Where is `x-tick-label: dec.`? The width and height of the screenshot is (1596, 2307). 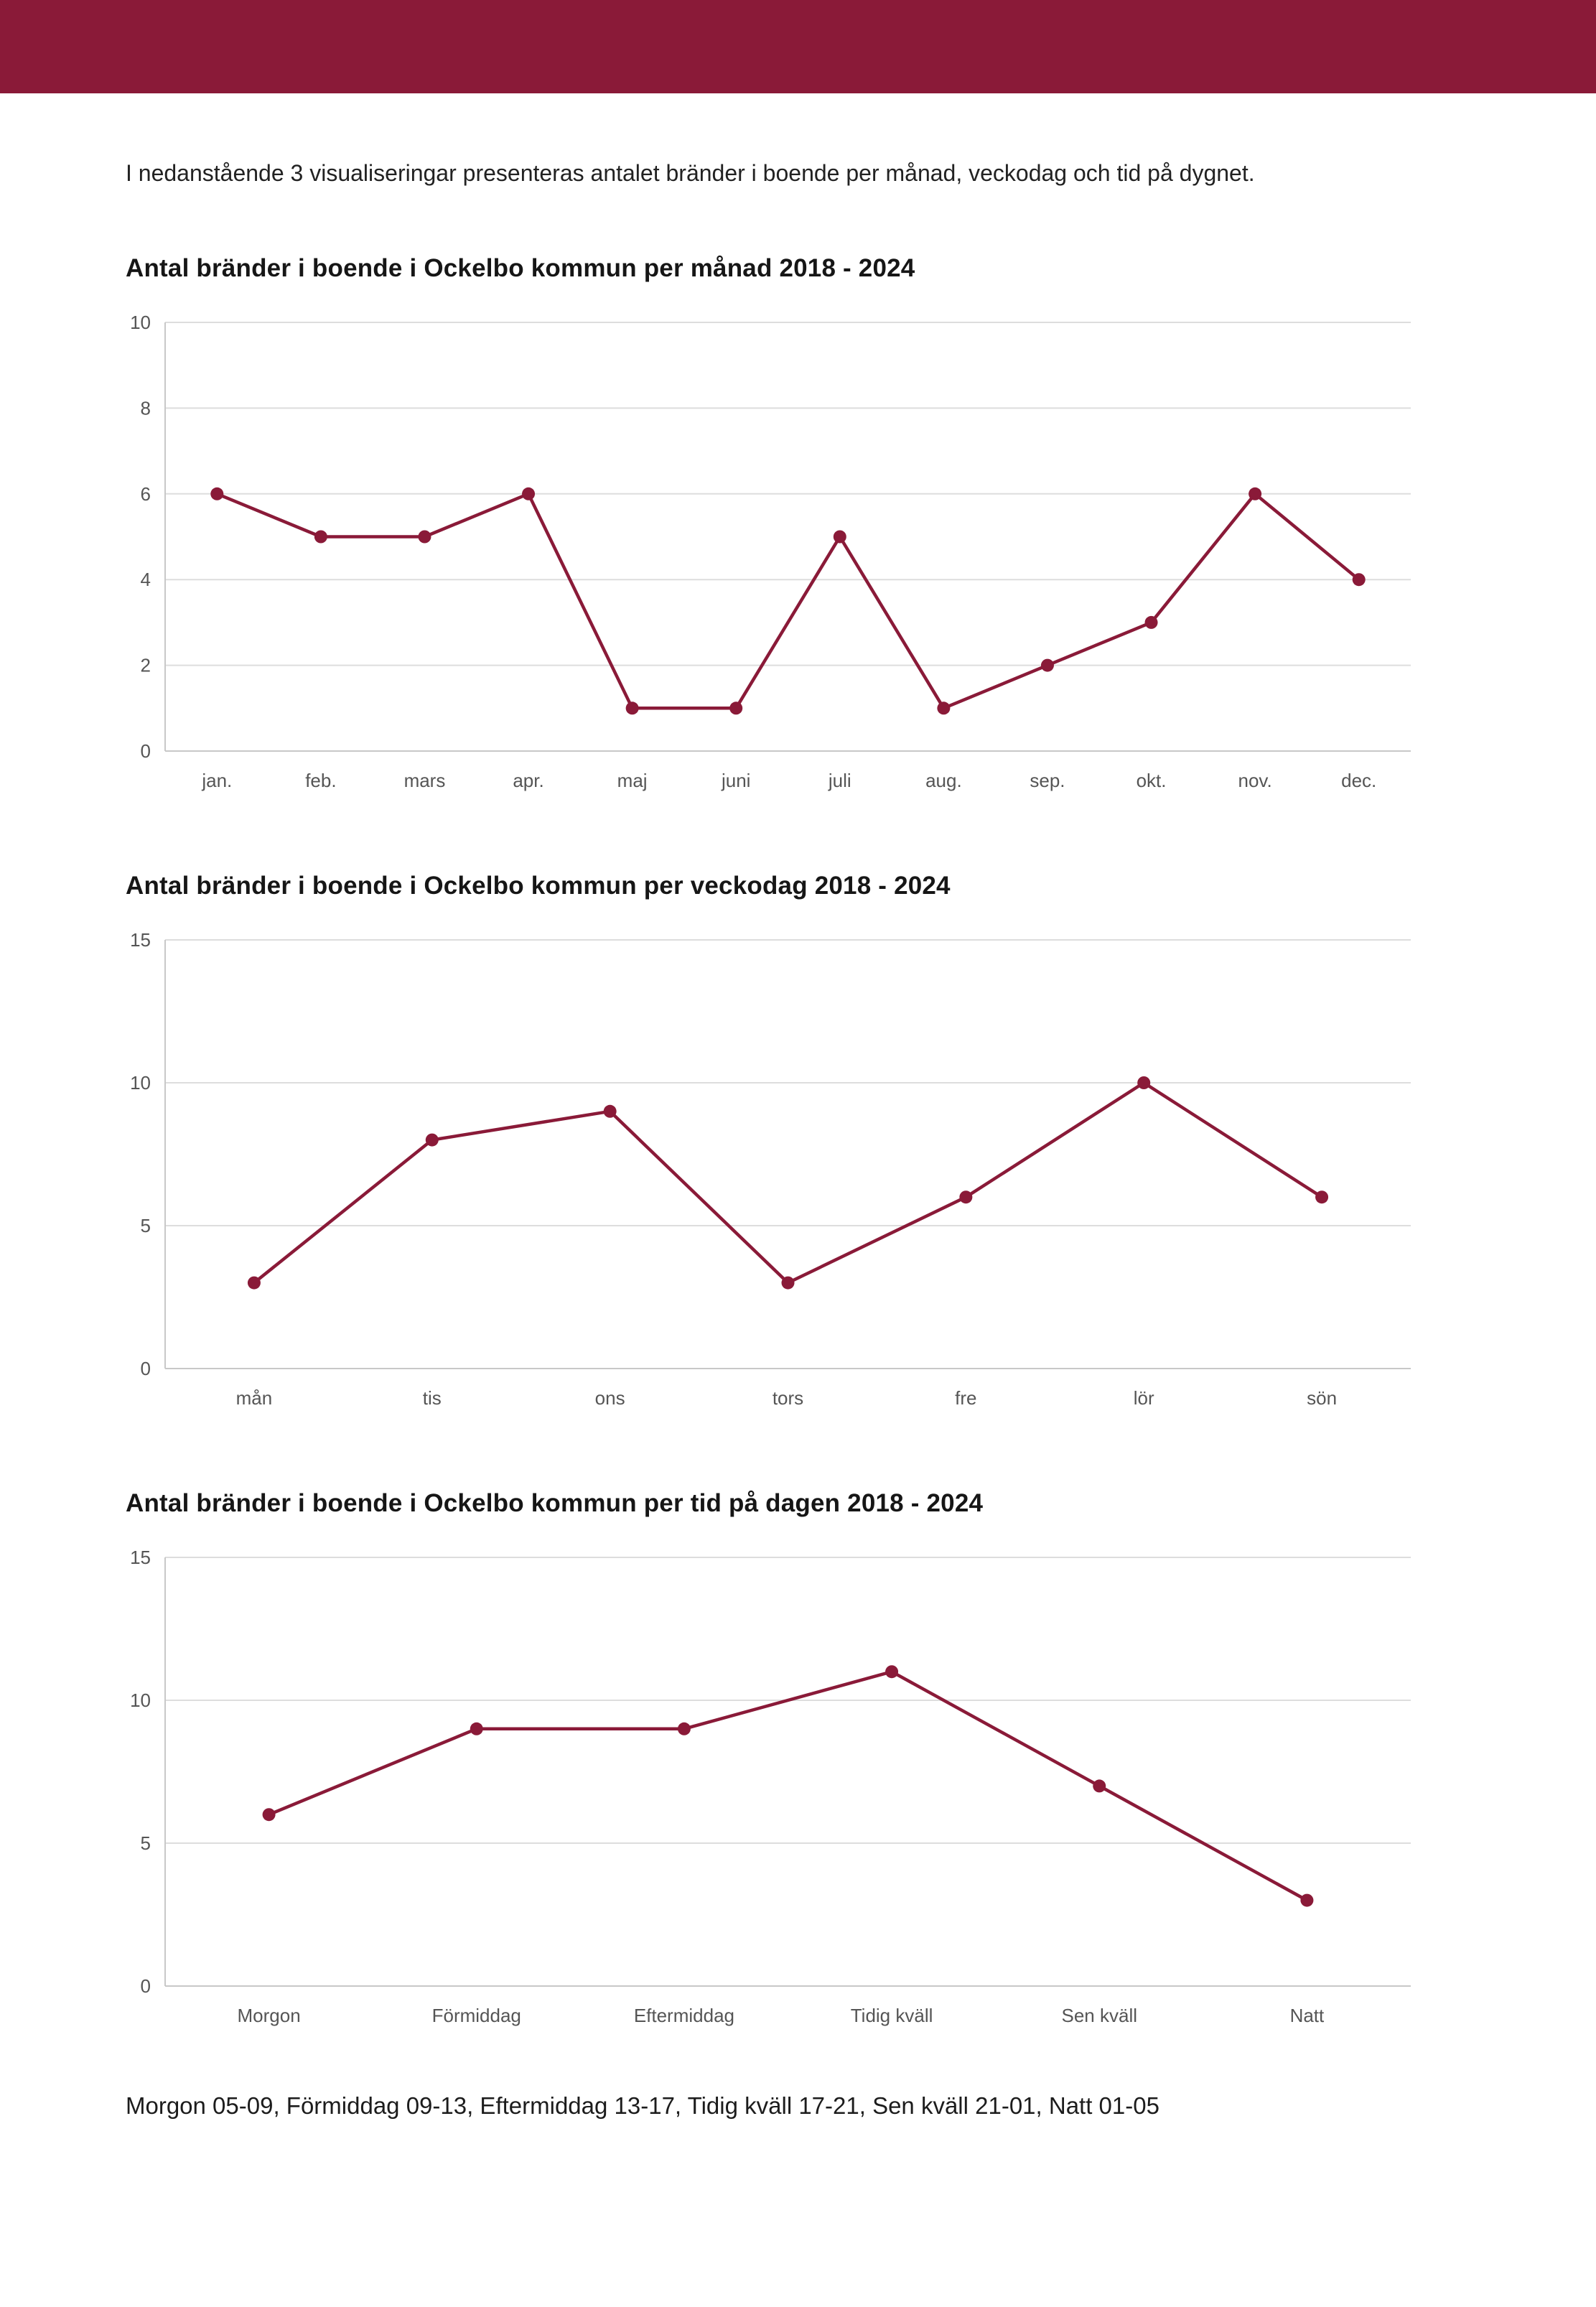 x-tick-label: dec. is located at coordinates (1358, 780).